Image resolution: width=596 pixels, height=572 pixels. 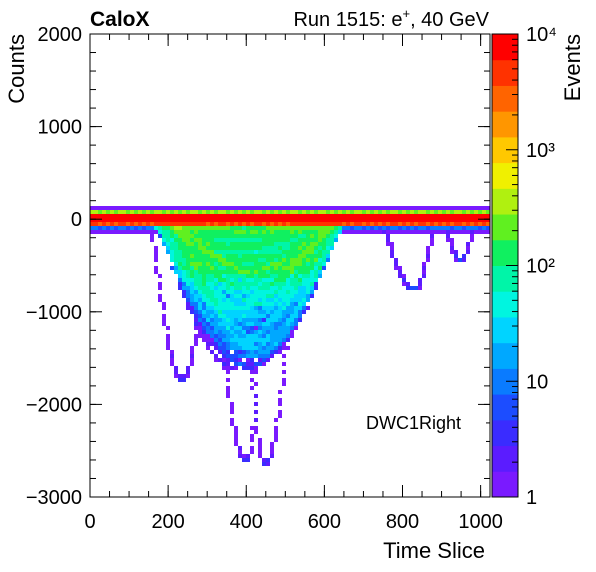 I want to click on x-tick-label: 0, so click(x=89, y=522).